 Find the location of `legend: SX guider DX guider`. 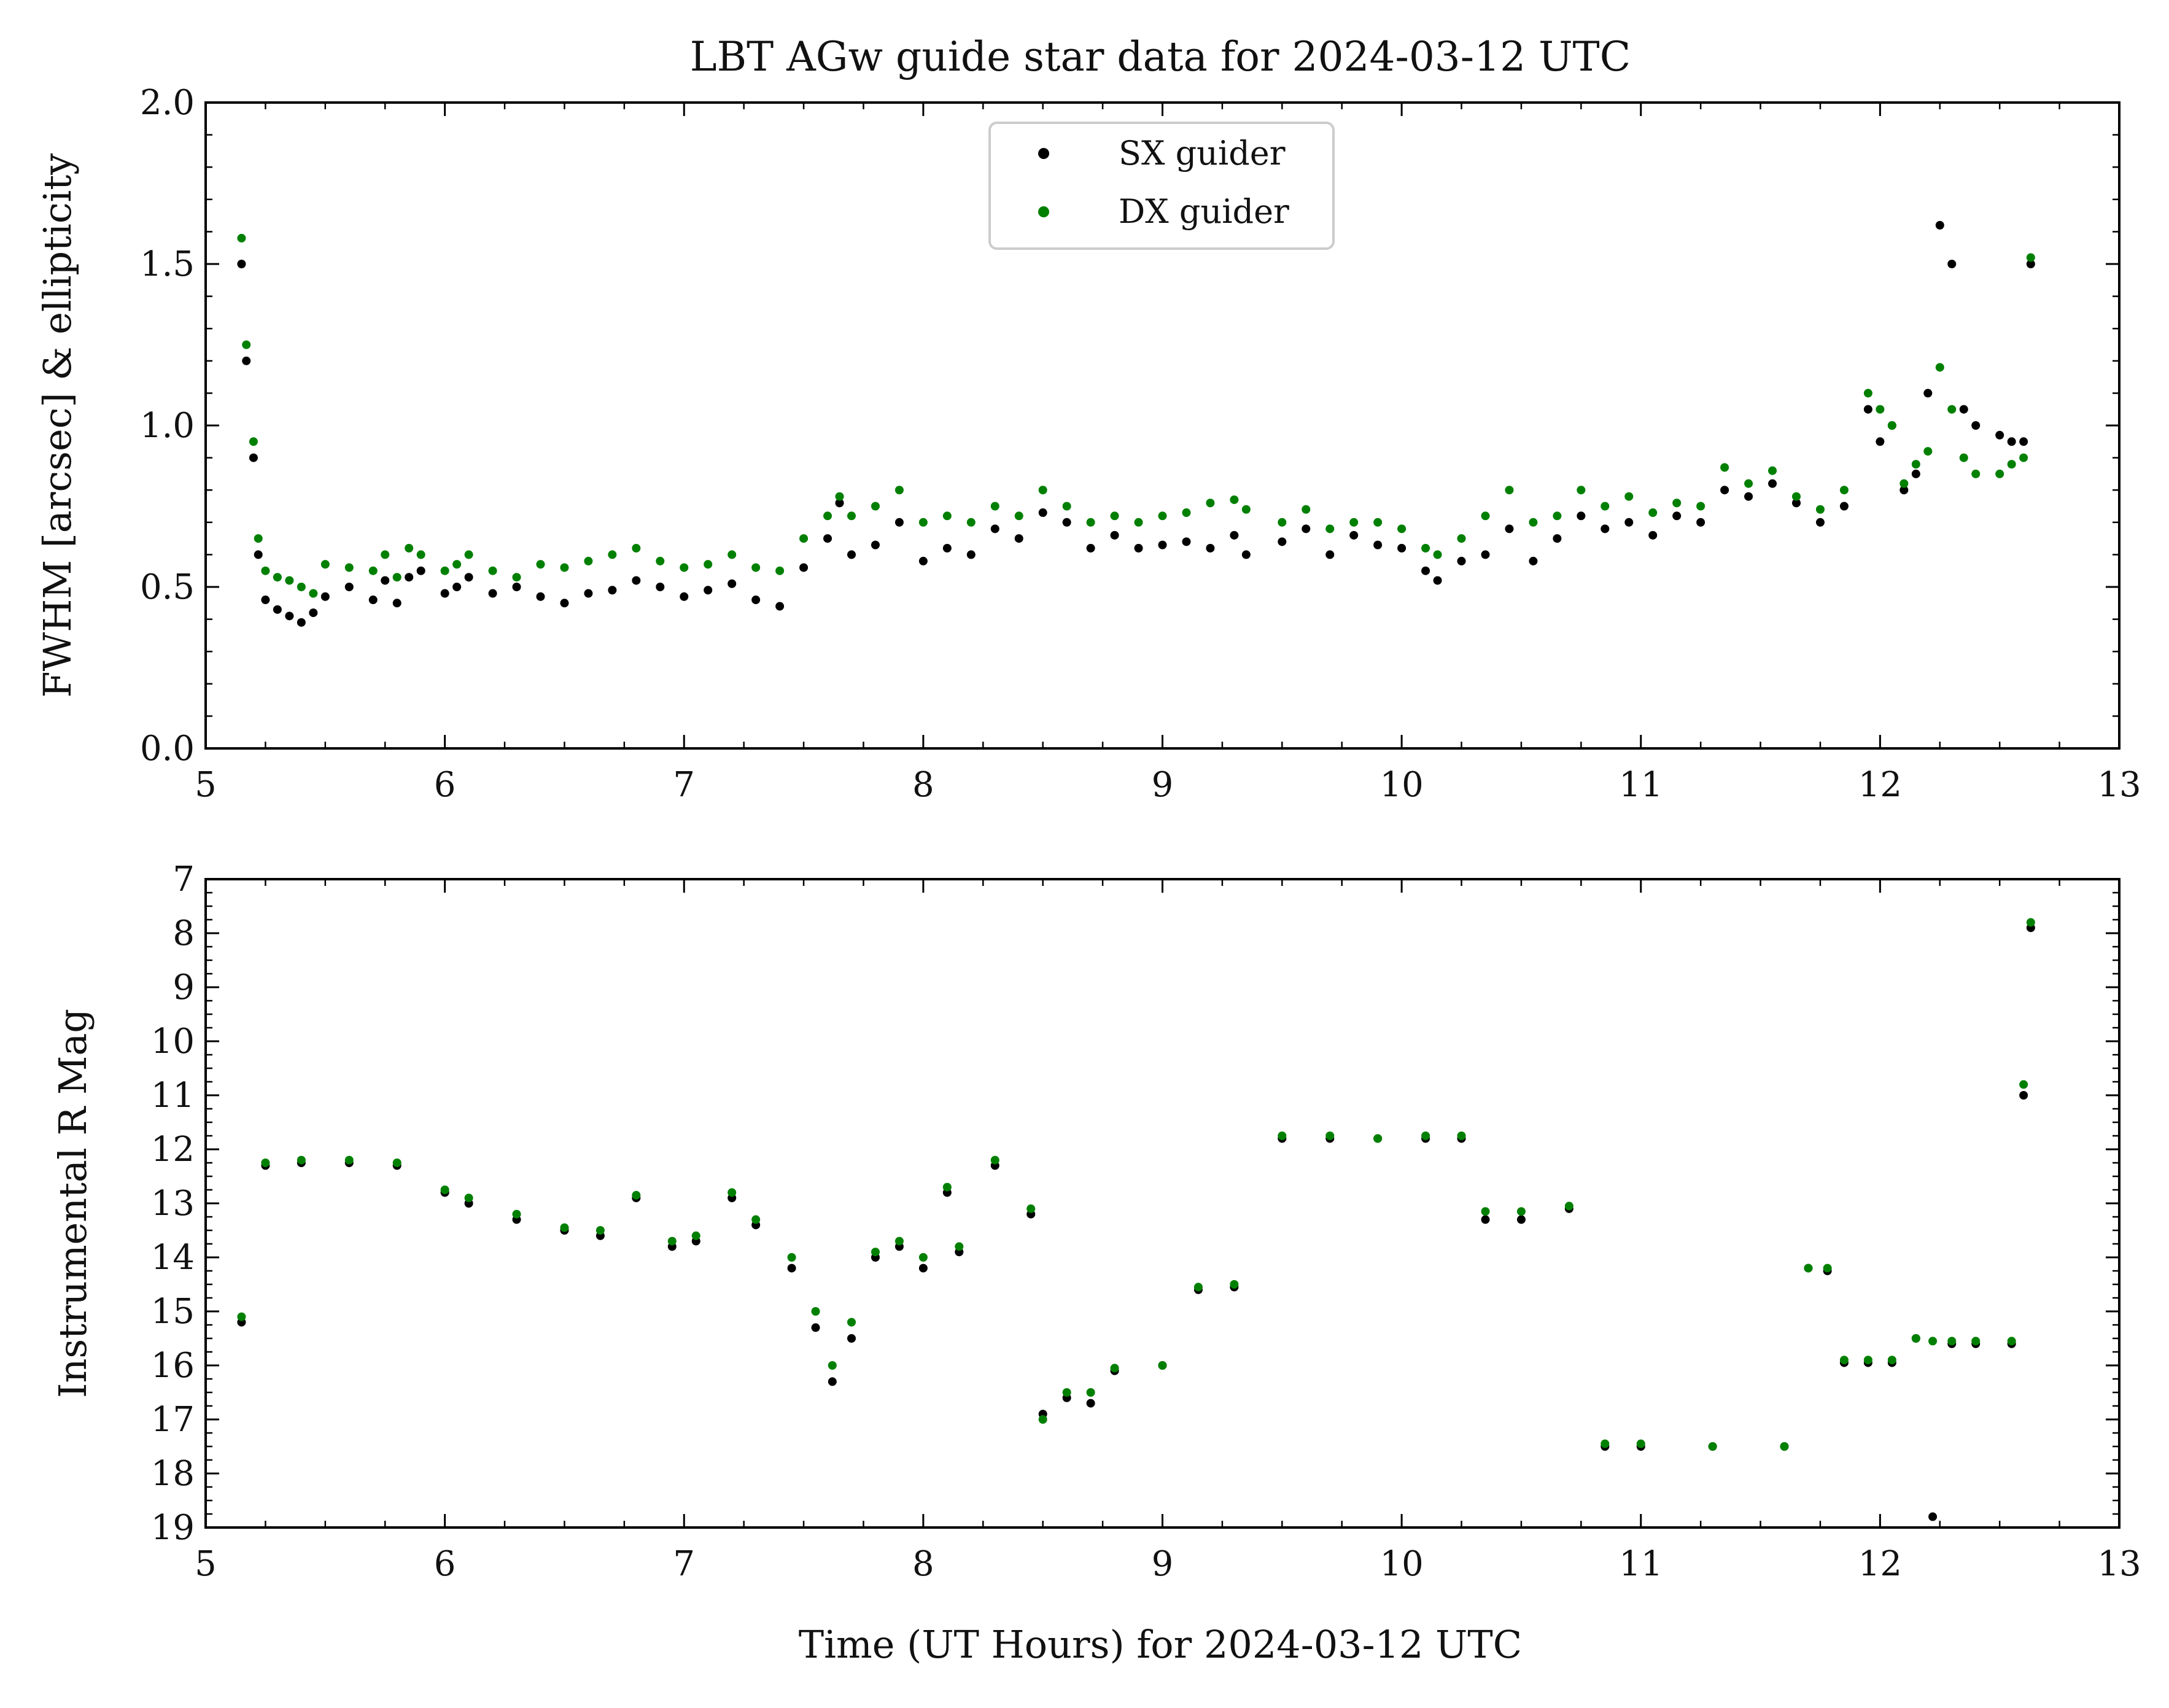

legend: SX guider DX guider is located at coordinates (1161, 186).